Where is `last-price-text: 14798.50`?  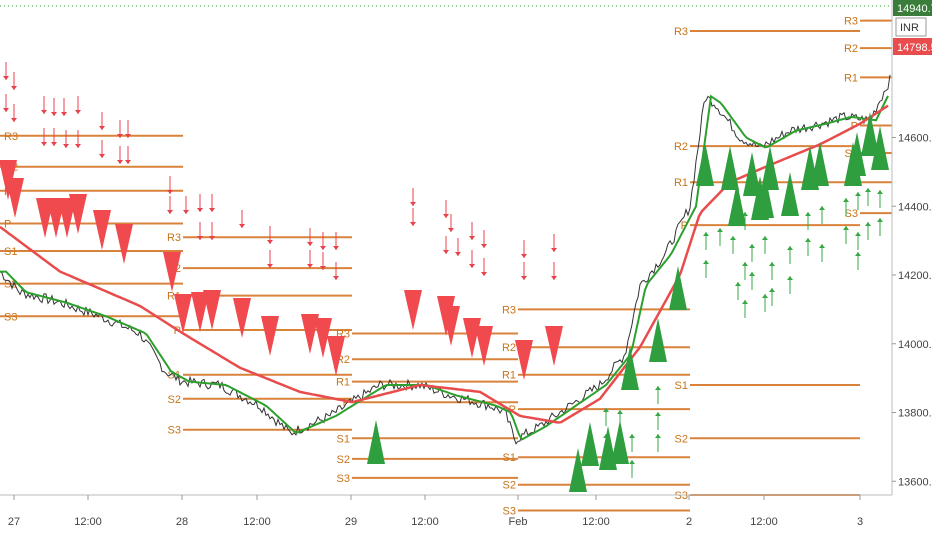
last-price-text: 14798.50 is located at coordinates (914, 48).